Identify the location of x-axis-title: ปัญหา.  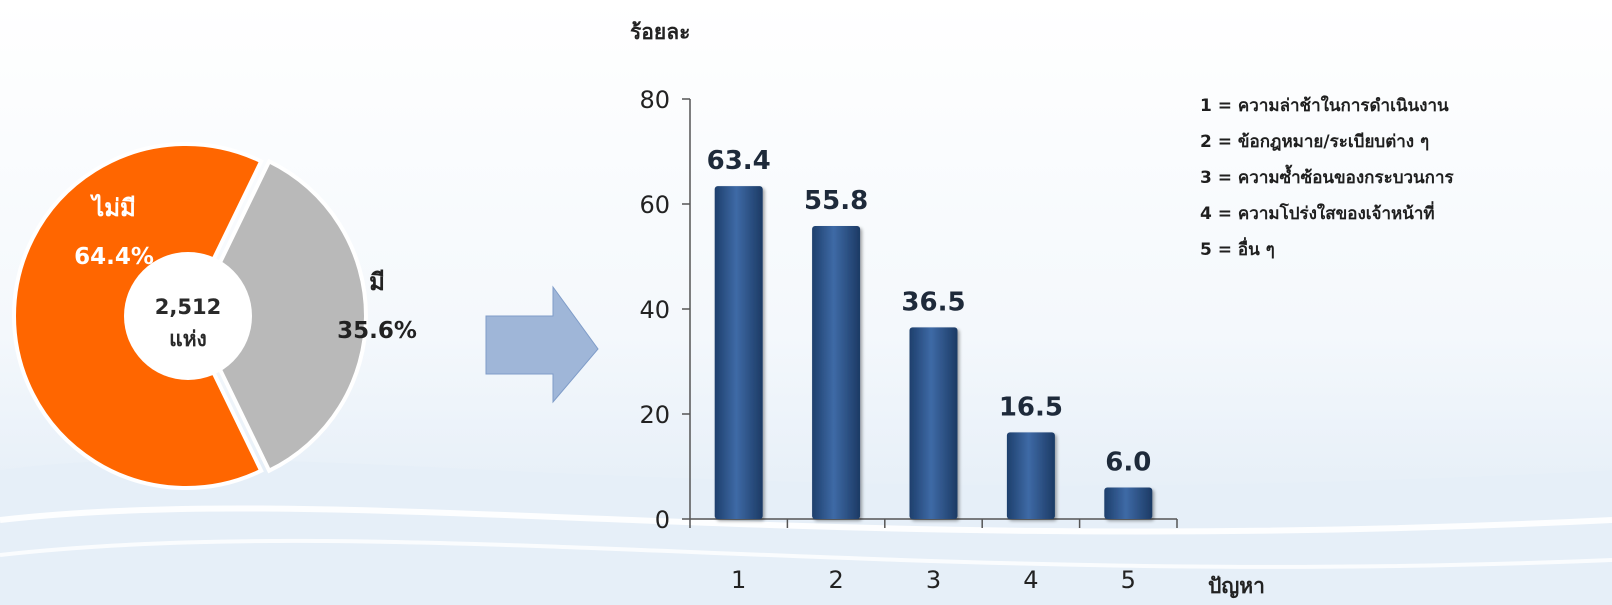
(1236, 586).